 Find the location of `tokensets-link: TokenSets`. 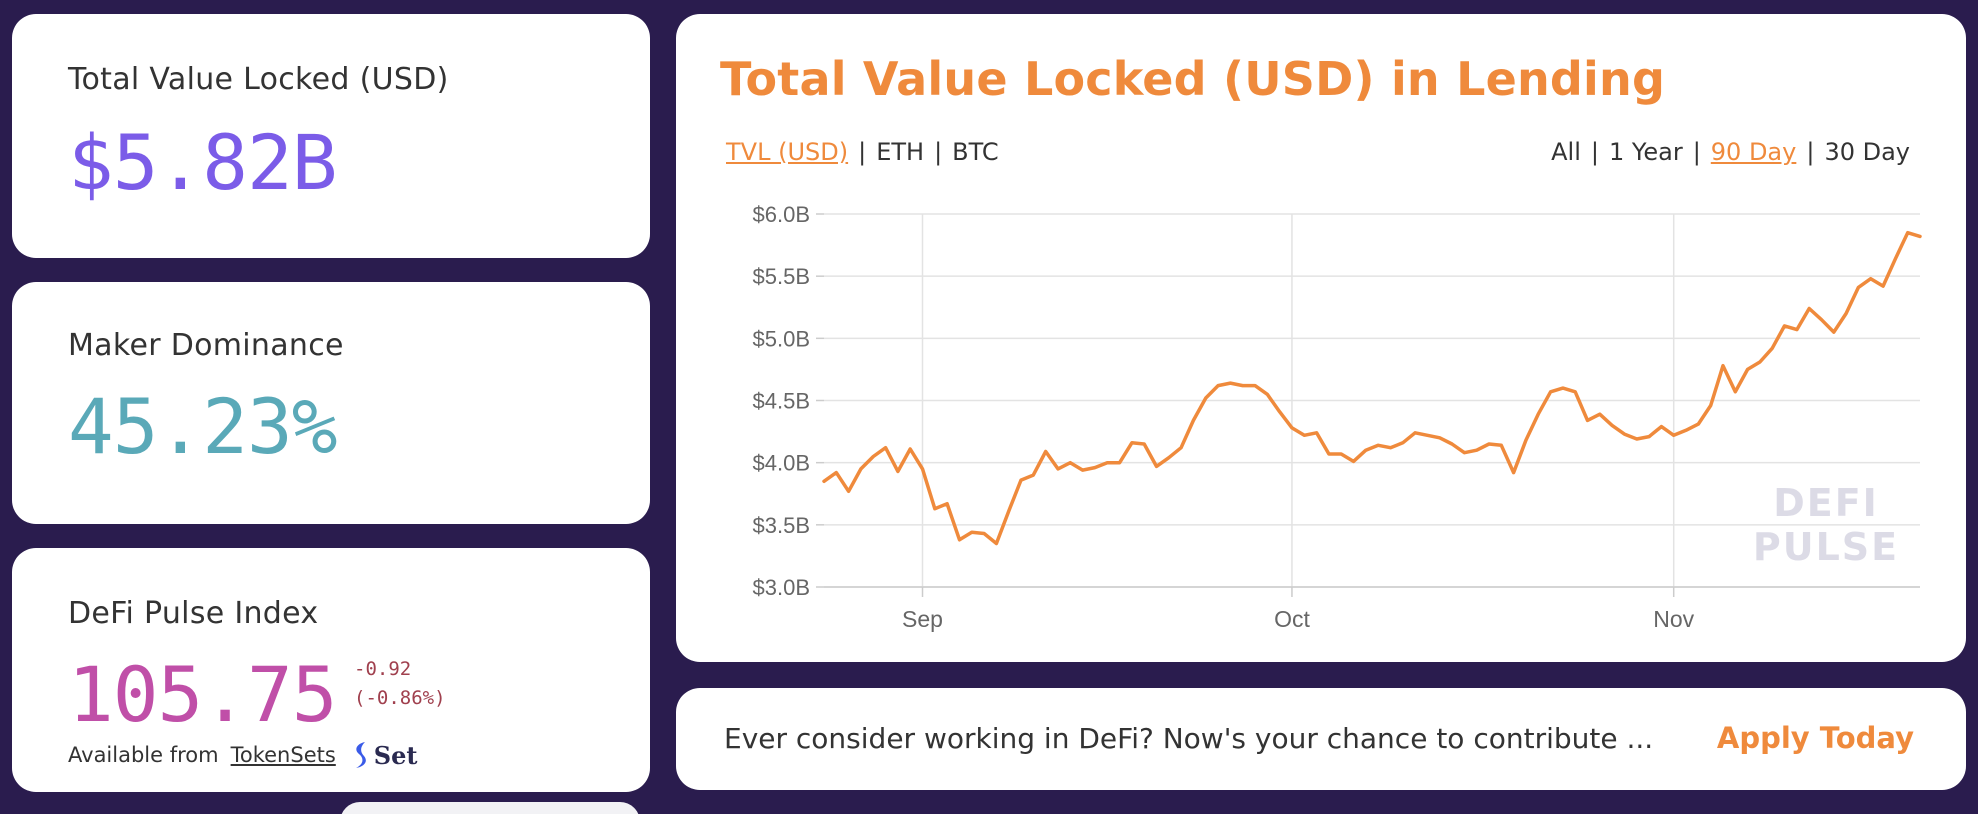

tokensets-link: TokenSets is located at coordinates (283, 755).